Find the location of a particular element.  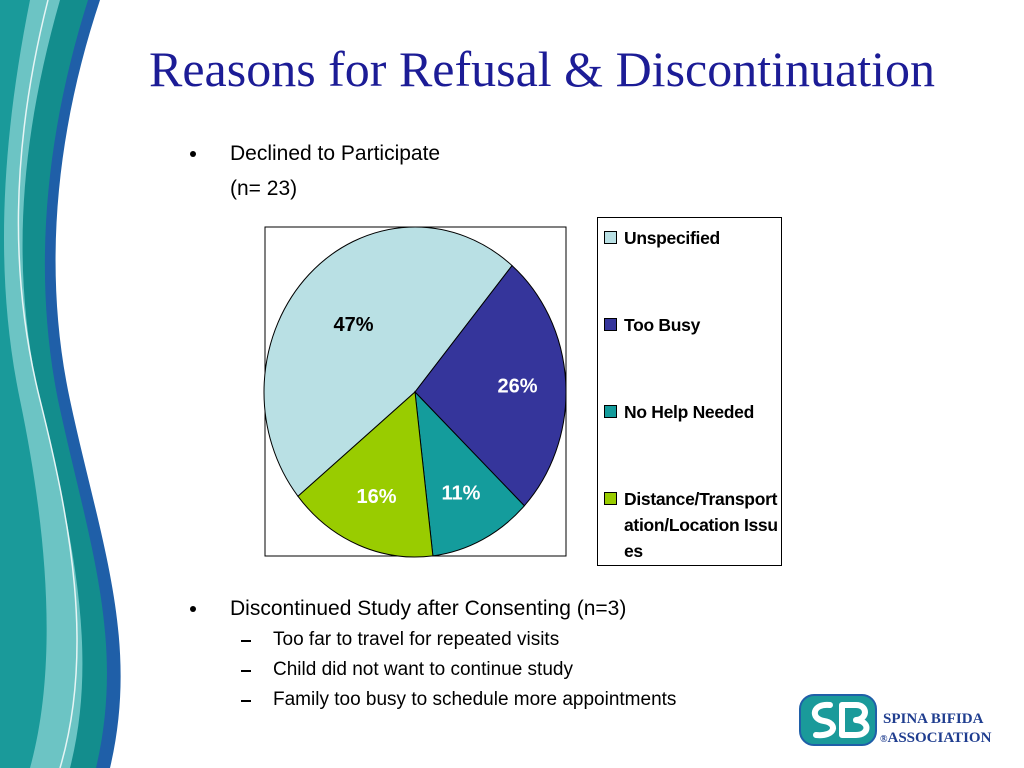

legend-label: Distance/Transportation/Location Issues is located at coordinates (701, 525).